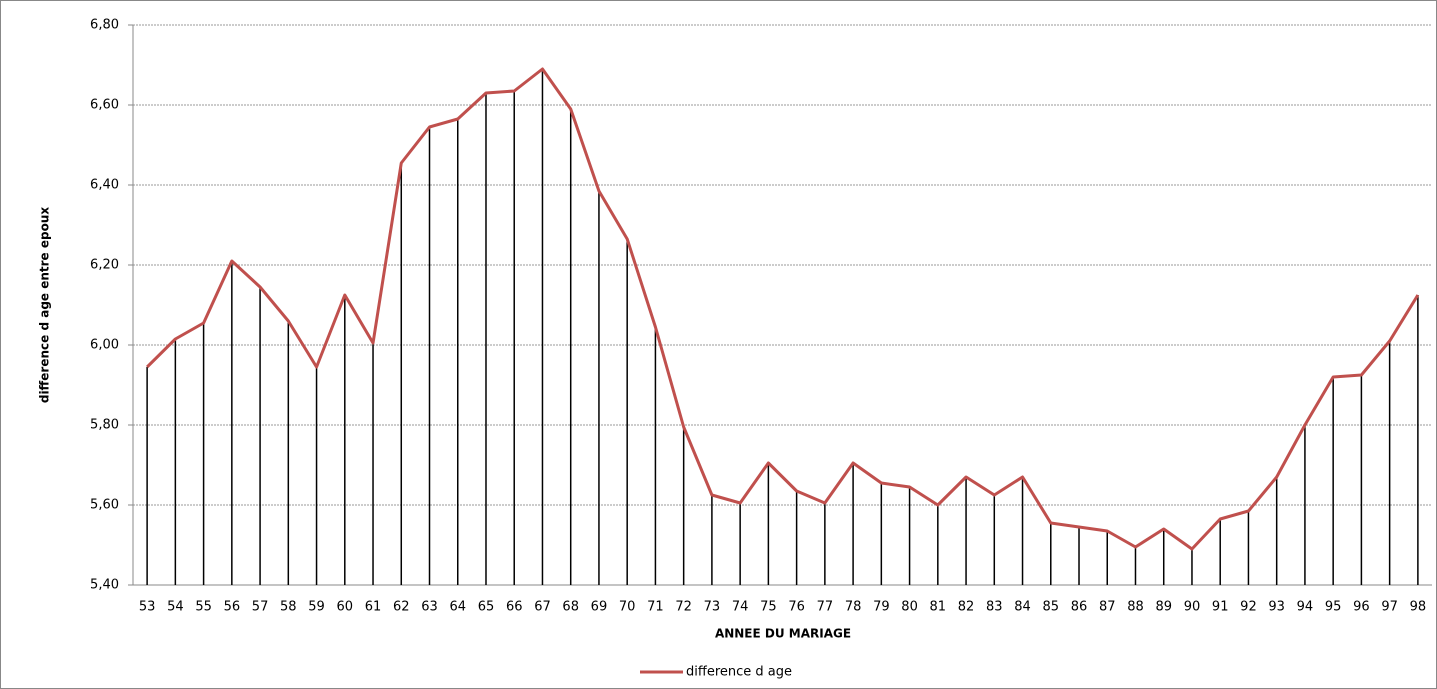 Image resolution: width=1437 pixels, height=689 pixels. What do you see at coordinates (1276, 607) in the screenshot?
I see `x-tick-label: 93` at bounding box center [1276, 607].